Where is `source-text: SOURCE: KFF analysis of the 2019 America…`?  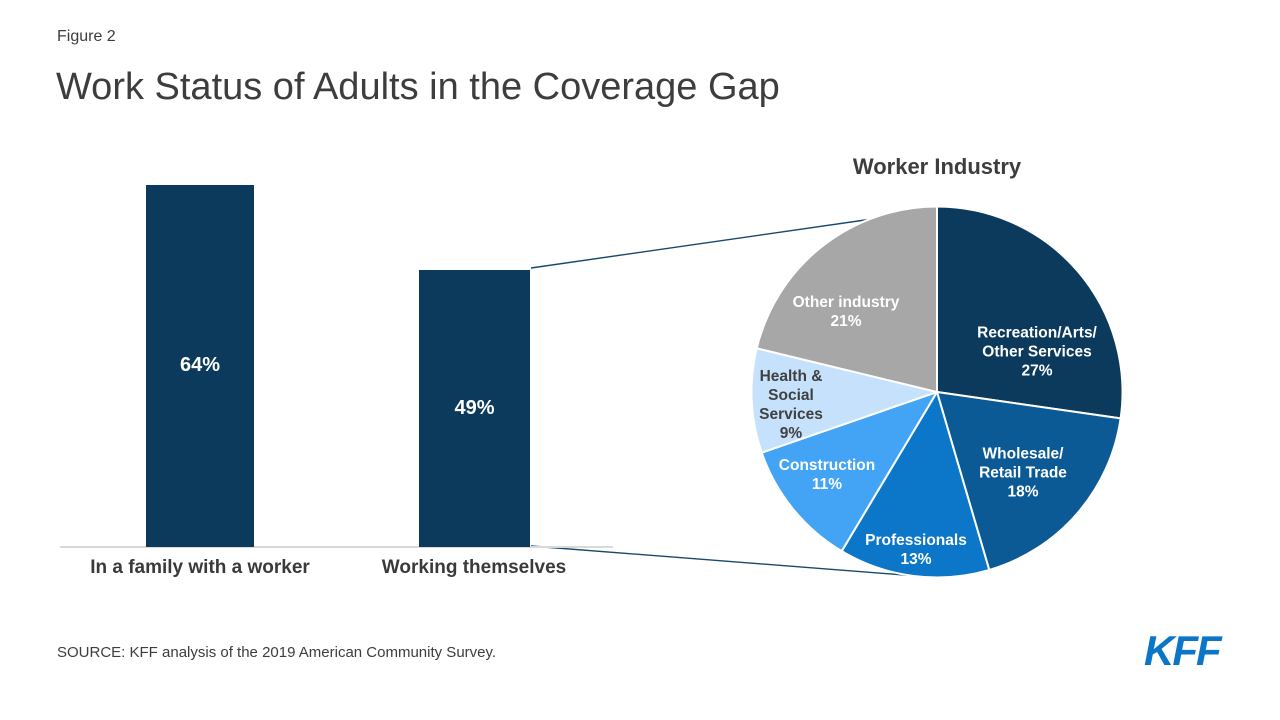 source-text: SOURCE: KFF analysis of the 2019 America… is located at coordinates (277, 652).